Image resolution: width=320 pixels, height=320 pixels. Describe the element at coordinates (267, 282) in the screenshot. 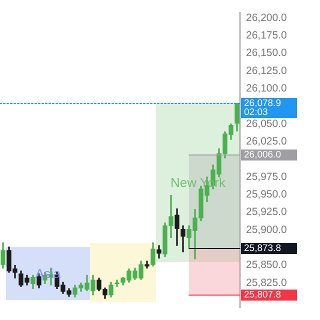

I see `y-tick-label: 25,825.0` at that location.